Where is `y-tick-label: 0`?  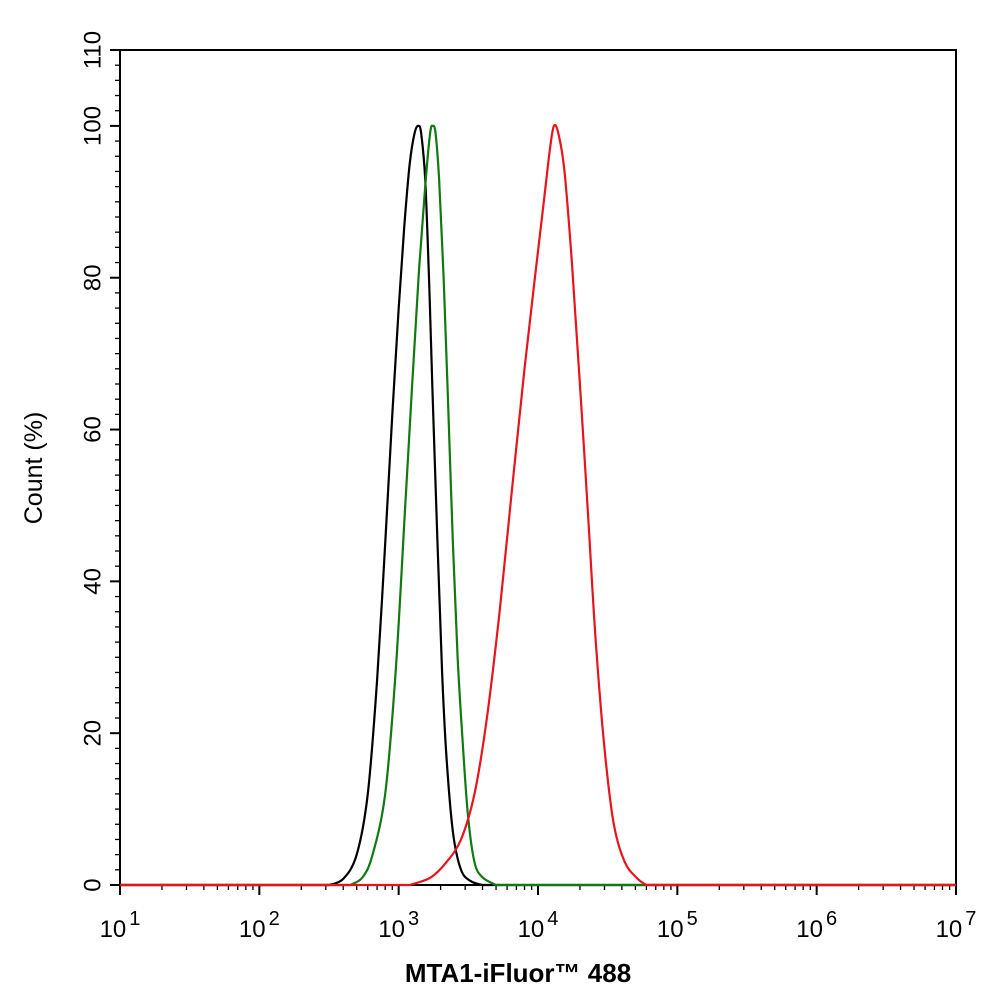 y-tick-label: 0 is located at coordinates (93, 884).